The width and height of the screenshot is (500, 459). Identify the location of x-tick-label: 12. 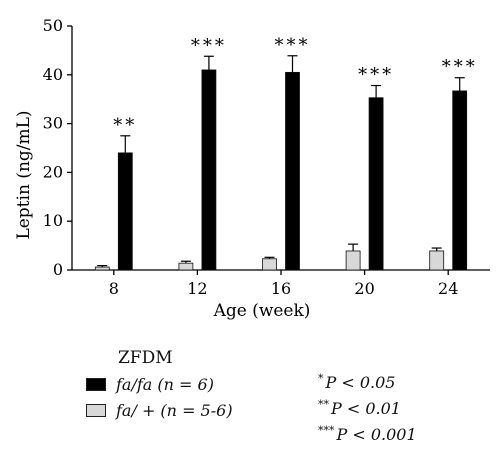
(197, 288).